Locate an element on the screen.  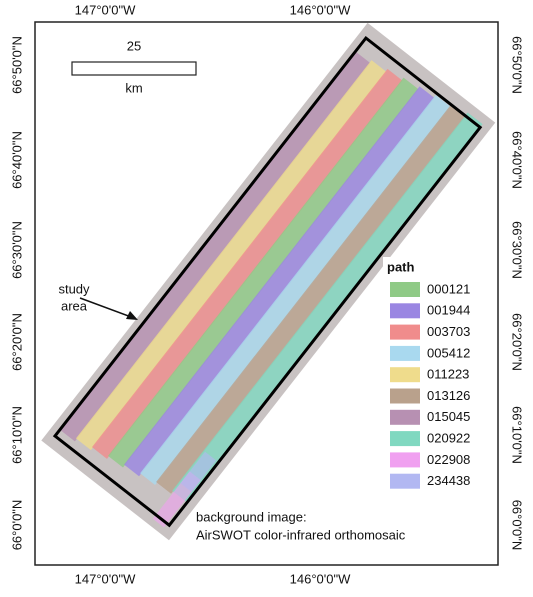
legend-label: 013126 is located at coordinates (448, 395).